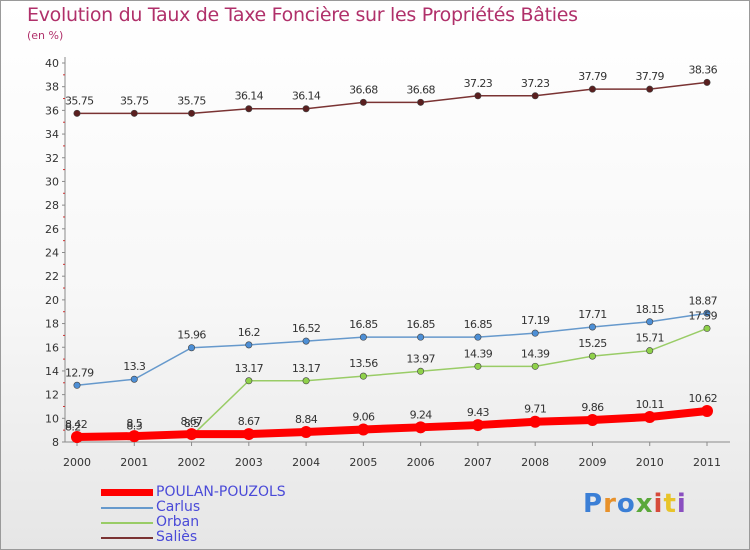 The height and width of the screenshot is (550, 750). I want to click on data-label-orban: 13.56, so click(363, 363).